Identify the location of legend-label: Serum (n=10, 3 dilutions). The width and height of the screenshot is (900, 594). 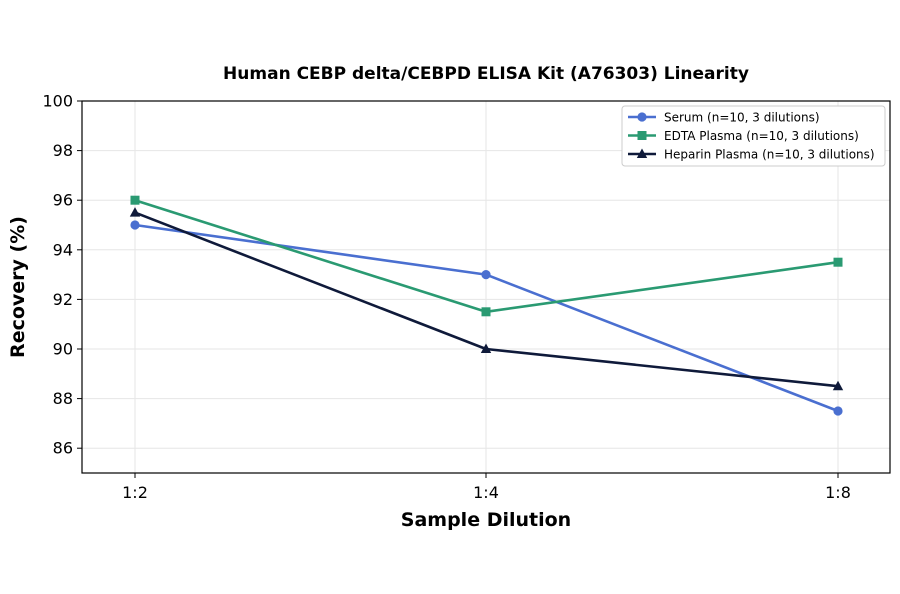
(742, 117).